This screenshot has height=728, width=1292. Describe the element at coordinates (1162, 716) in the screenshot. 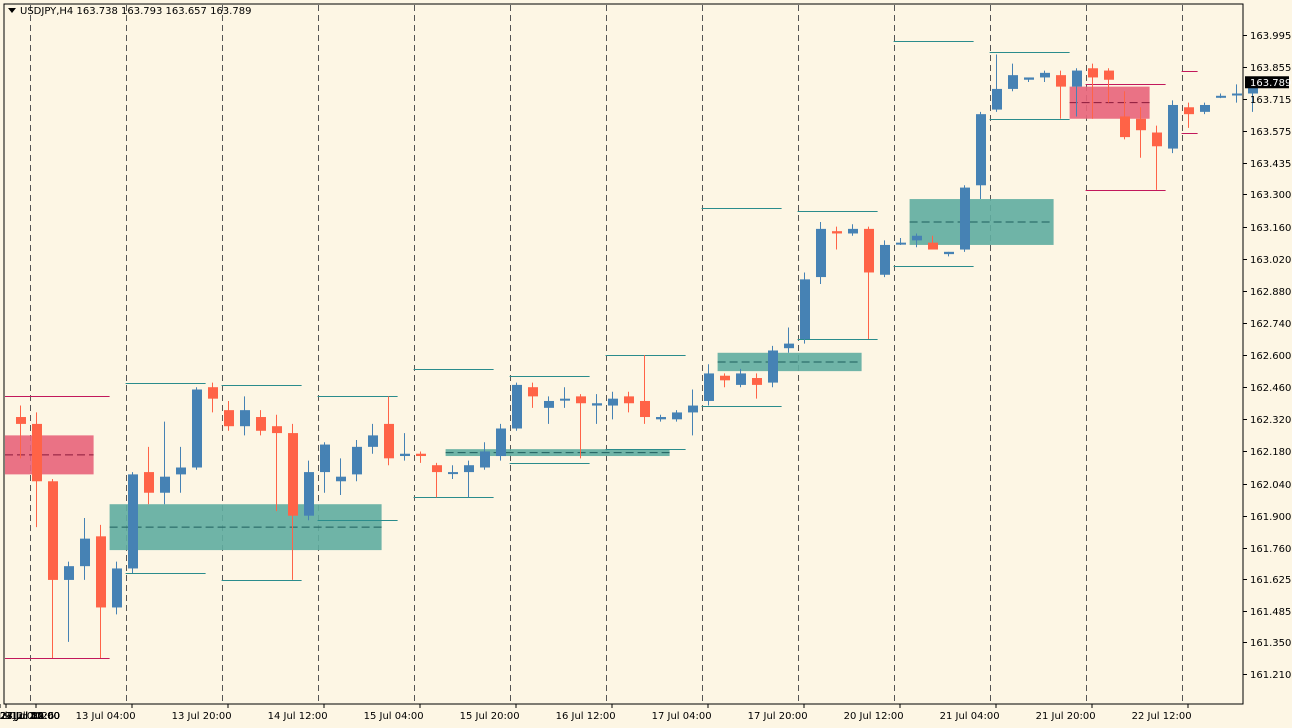

I see `x-tick-label: 22 Jul 12:00` at that location.